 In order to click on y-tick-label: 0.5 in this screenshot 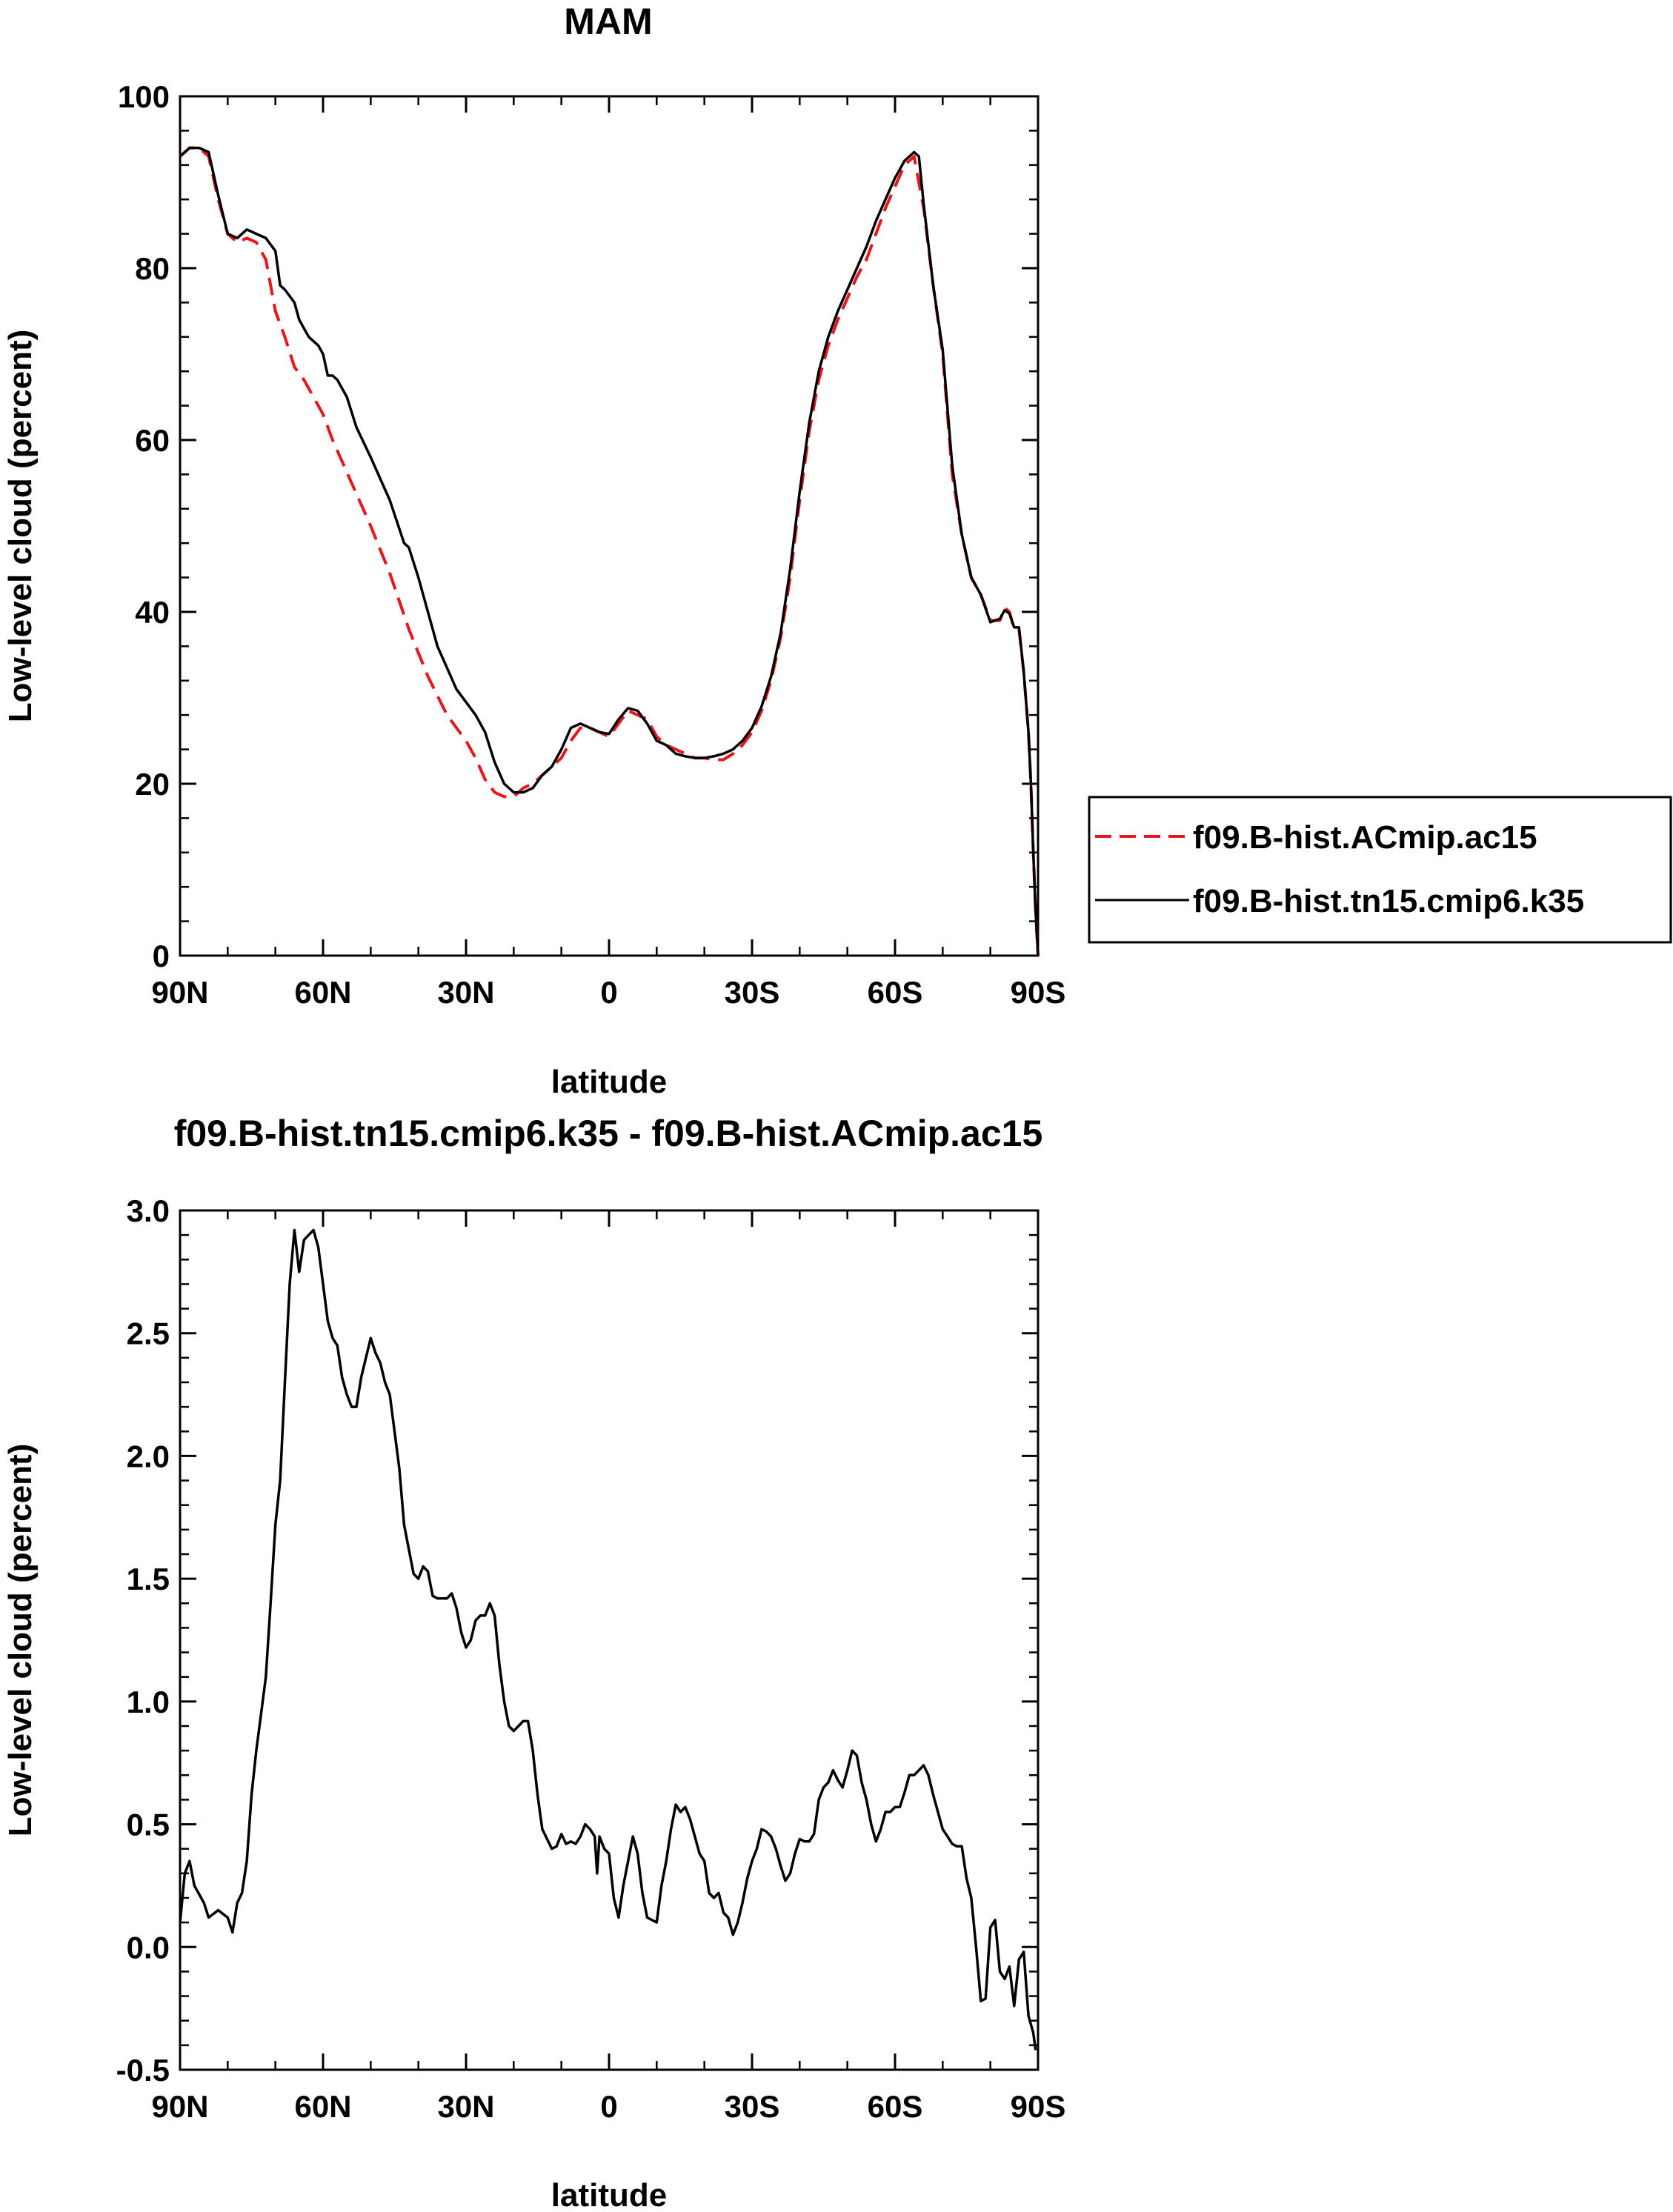, I will do `click(148, 1825)`.